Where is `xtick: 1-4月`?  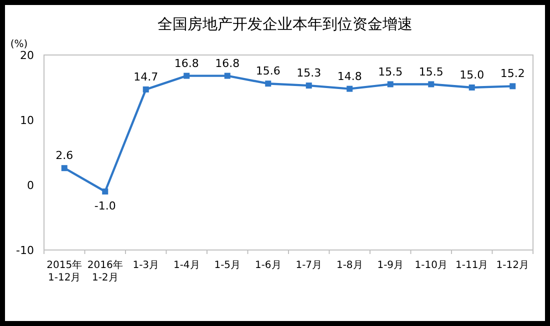
xtick: 1-4月 is located at coordinates (186, 265).